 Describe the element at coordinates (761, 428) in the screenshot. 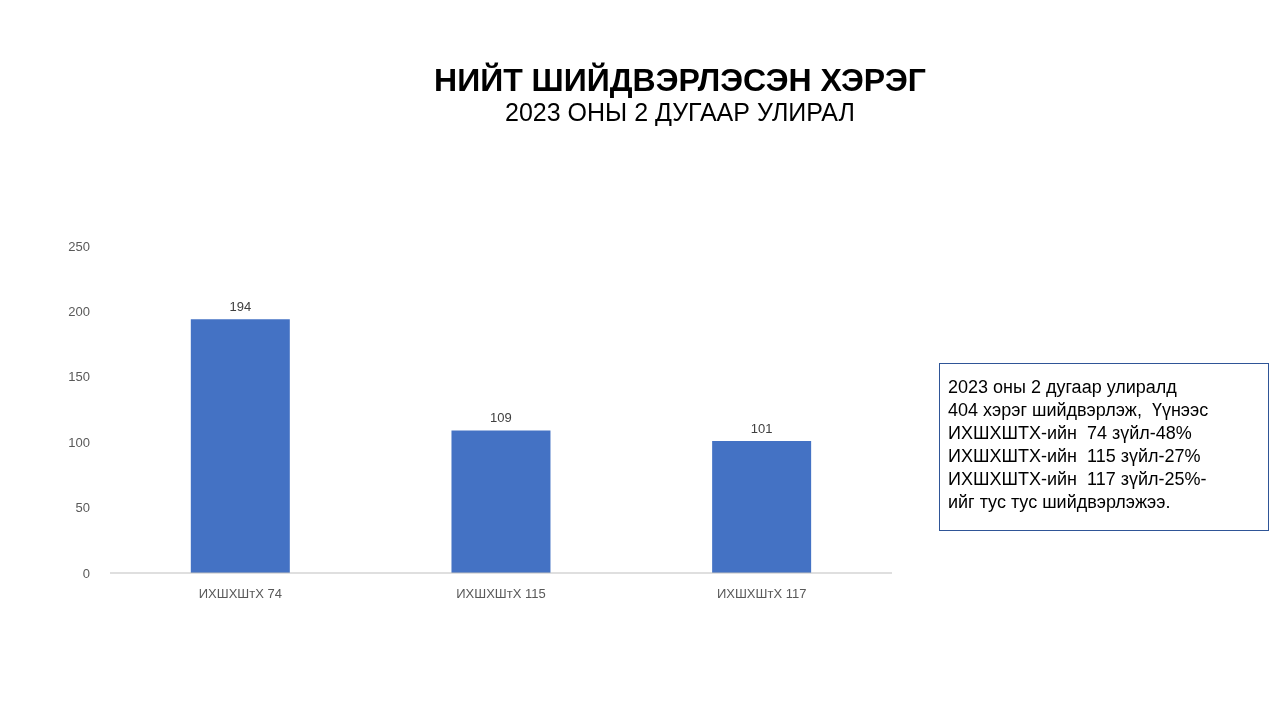

I see `data-label: 101` at that location.